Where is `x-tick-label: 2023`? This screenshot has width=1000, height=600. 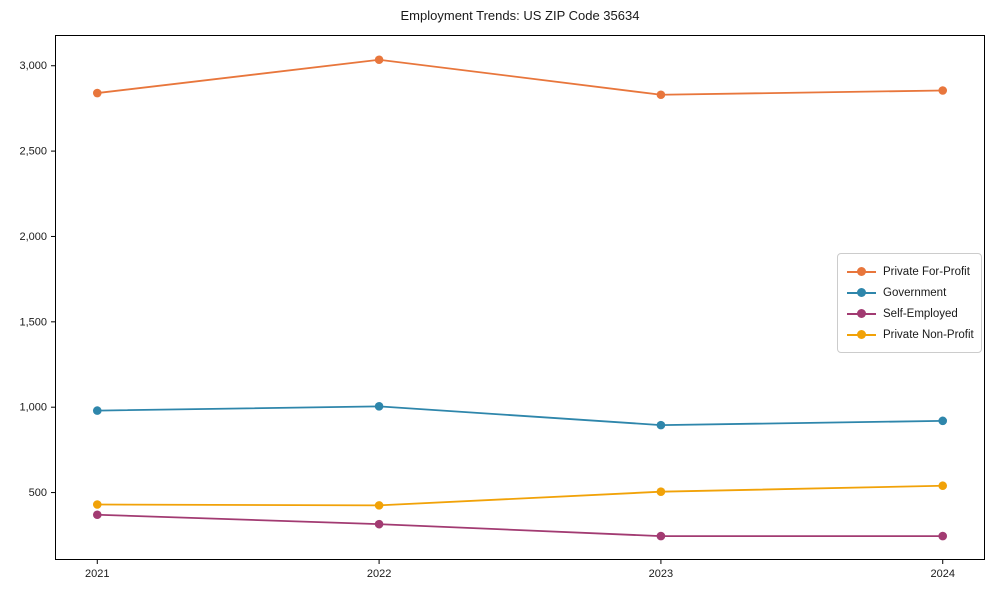
x-tick-label: 2023 is located at coordinates (661, 574).